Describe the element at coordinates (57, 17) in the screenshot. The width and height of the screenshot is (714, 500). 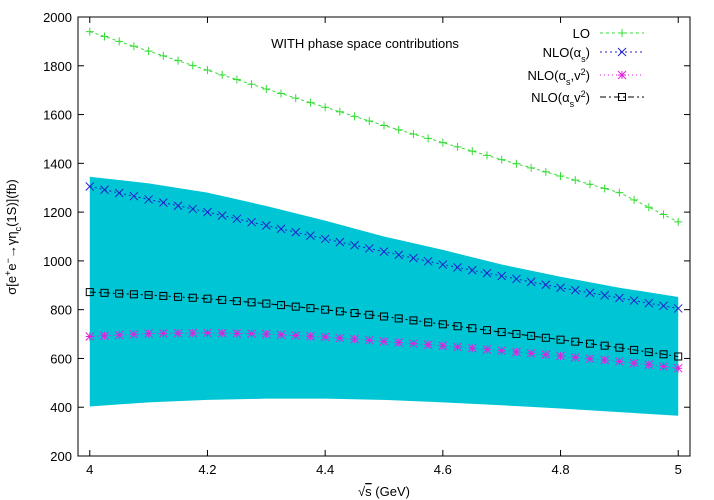
I see `y-tick-label: 2000` at that location.